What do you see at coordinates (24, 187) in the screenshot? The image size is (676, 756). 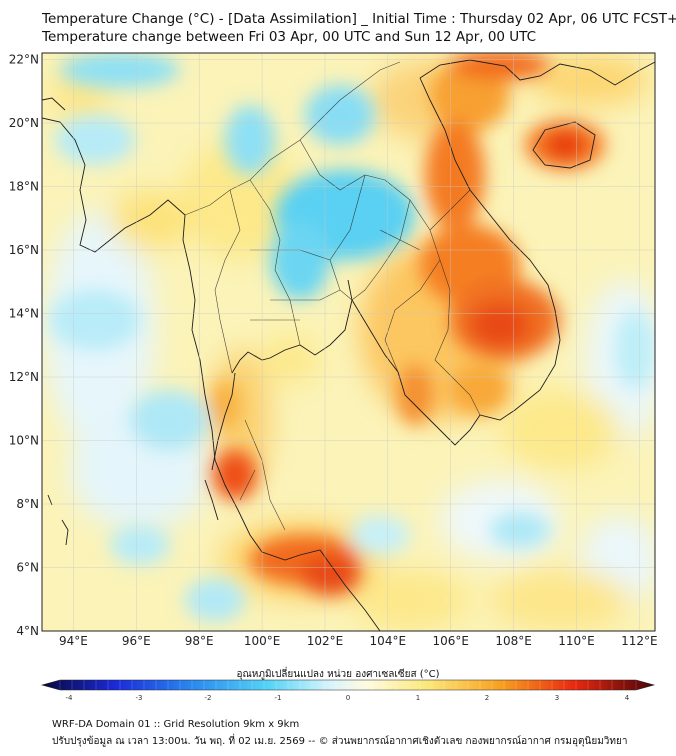 I see `lat-tick: 18°N` at bounding box center [24, 187].